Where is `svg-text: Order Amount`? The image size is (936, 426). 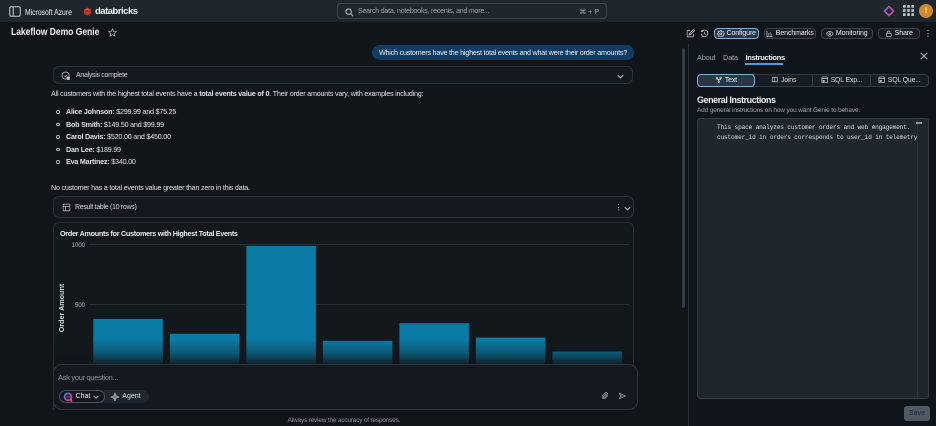 svg-text: Order Amount is located at coordinates (61, 307).